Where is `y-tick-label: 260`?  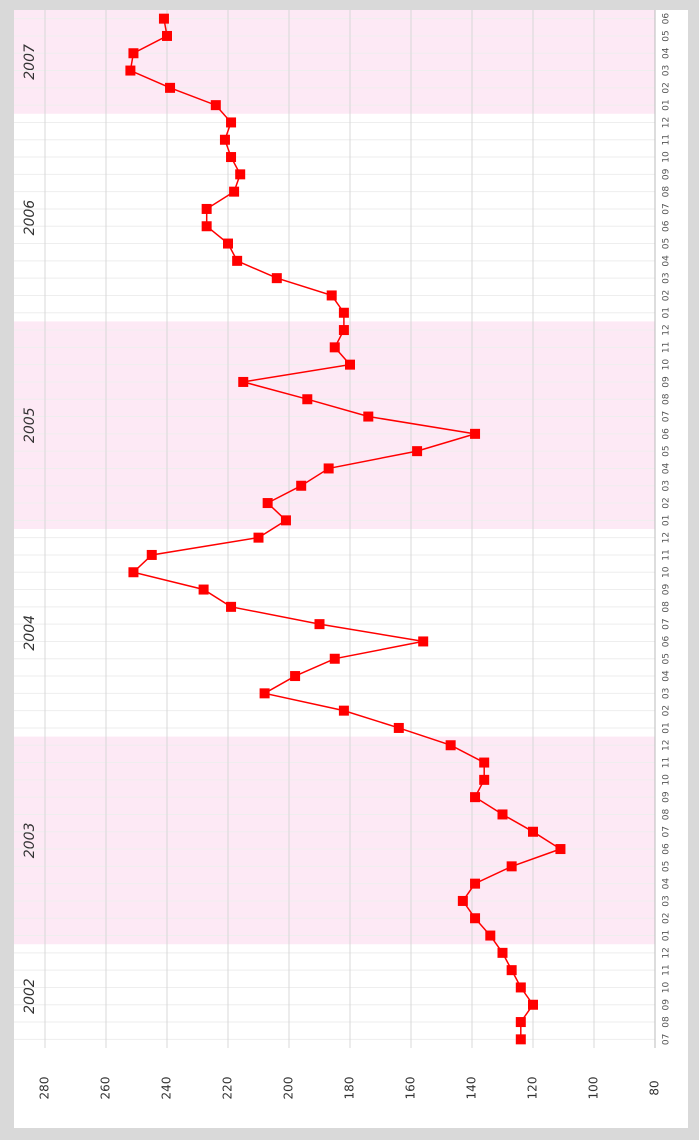 y-tick-label: 260 is located at coordinates (106, 1088).